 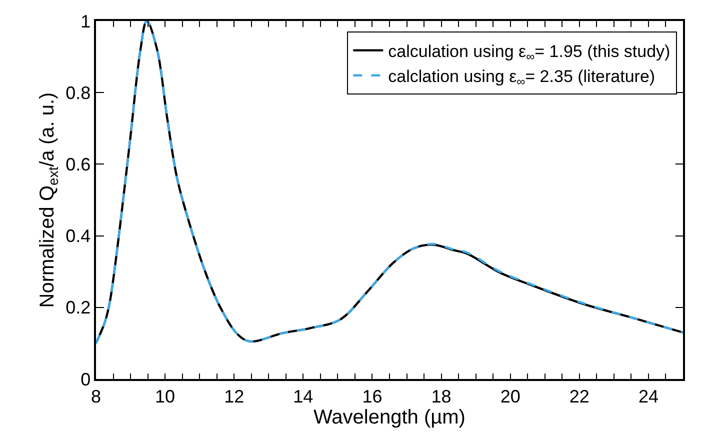 I want to click on x-tick-label: 24, so click(x=648, y=396).